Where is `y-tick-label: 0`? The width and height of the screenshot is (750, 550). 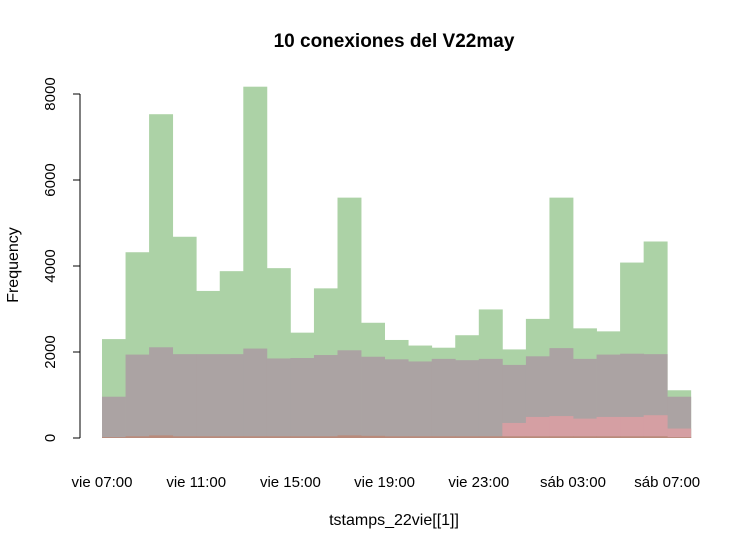 y-tick-label: 0 is located at coordinates (50, 438).